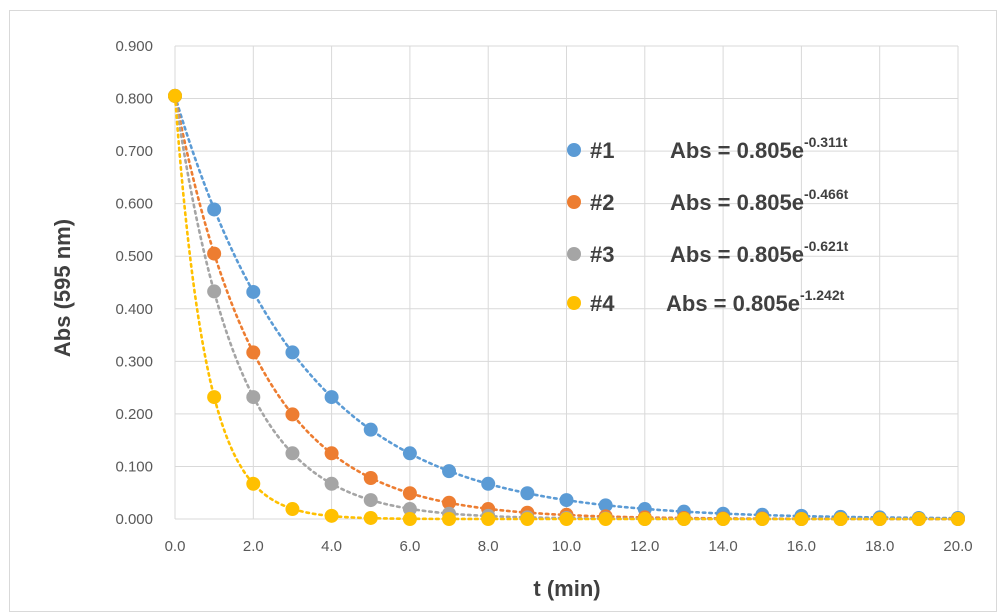  Describe the element at coordinates (822, 295) in the screenshot. I see `legend-exponent-4: -1.242t` at that location.